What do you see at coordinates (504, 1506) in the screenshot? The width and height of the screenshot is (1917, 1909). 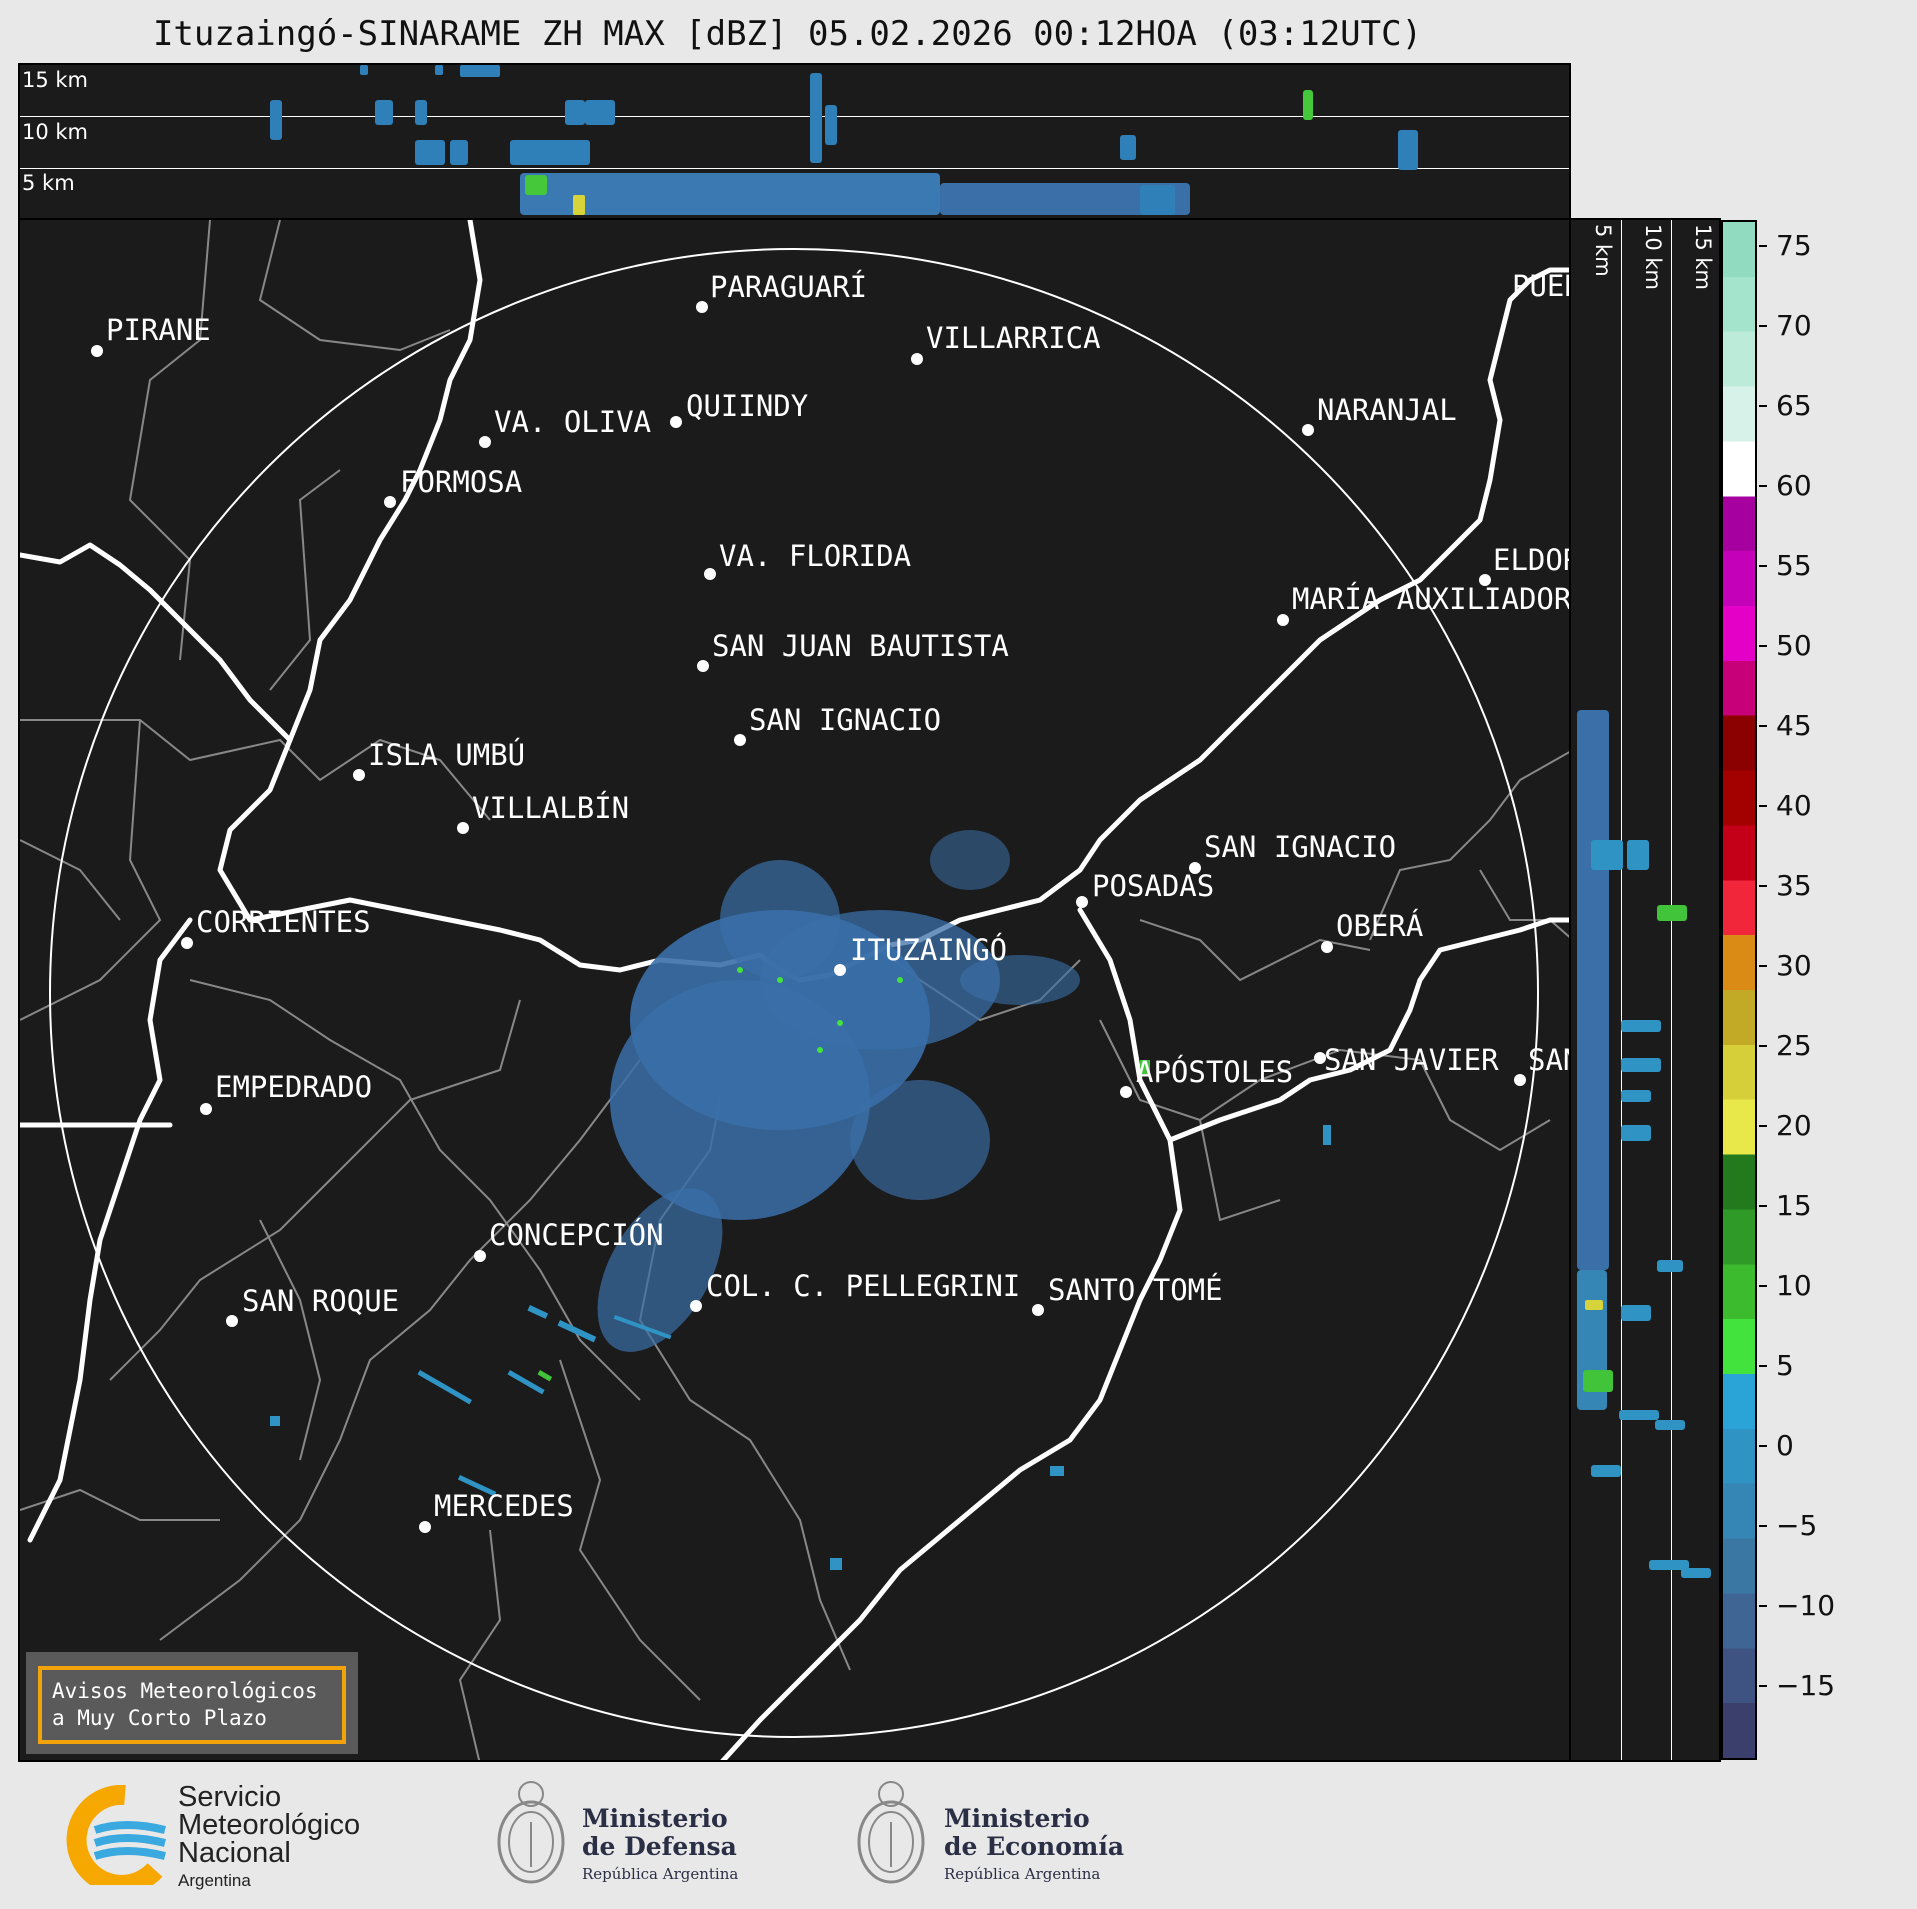 I see `city-label: MERCEDES` at bounding box center [504, 1506].